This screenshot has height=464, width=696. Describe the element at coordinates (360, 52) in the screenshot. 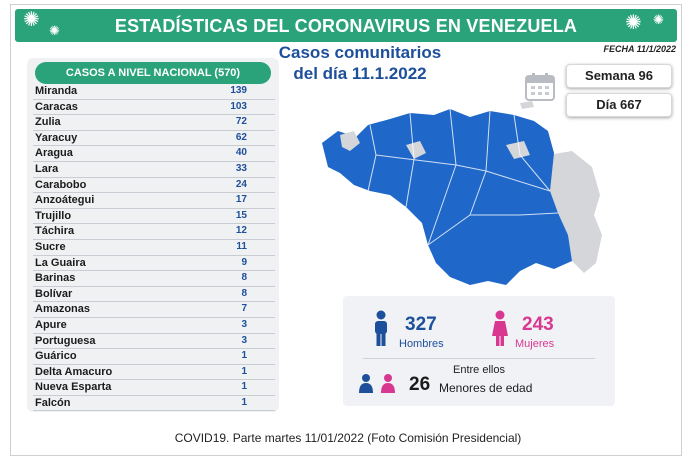

I see `subtitle-line1: Casos comunitarios` at that location.